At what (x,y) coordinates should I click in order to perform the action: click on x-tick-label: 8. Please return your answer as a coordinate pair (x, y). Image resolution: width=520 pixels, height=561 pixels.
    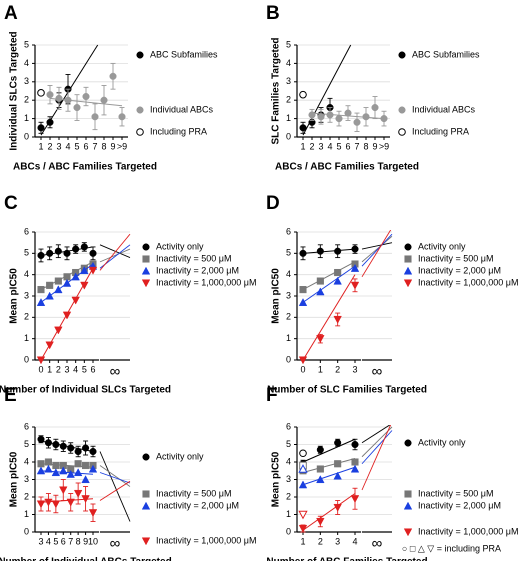
    Looking at the image, I should click on (78, 541).